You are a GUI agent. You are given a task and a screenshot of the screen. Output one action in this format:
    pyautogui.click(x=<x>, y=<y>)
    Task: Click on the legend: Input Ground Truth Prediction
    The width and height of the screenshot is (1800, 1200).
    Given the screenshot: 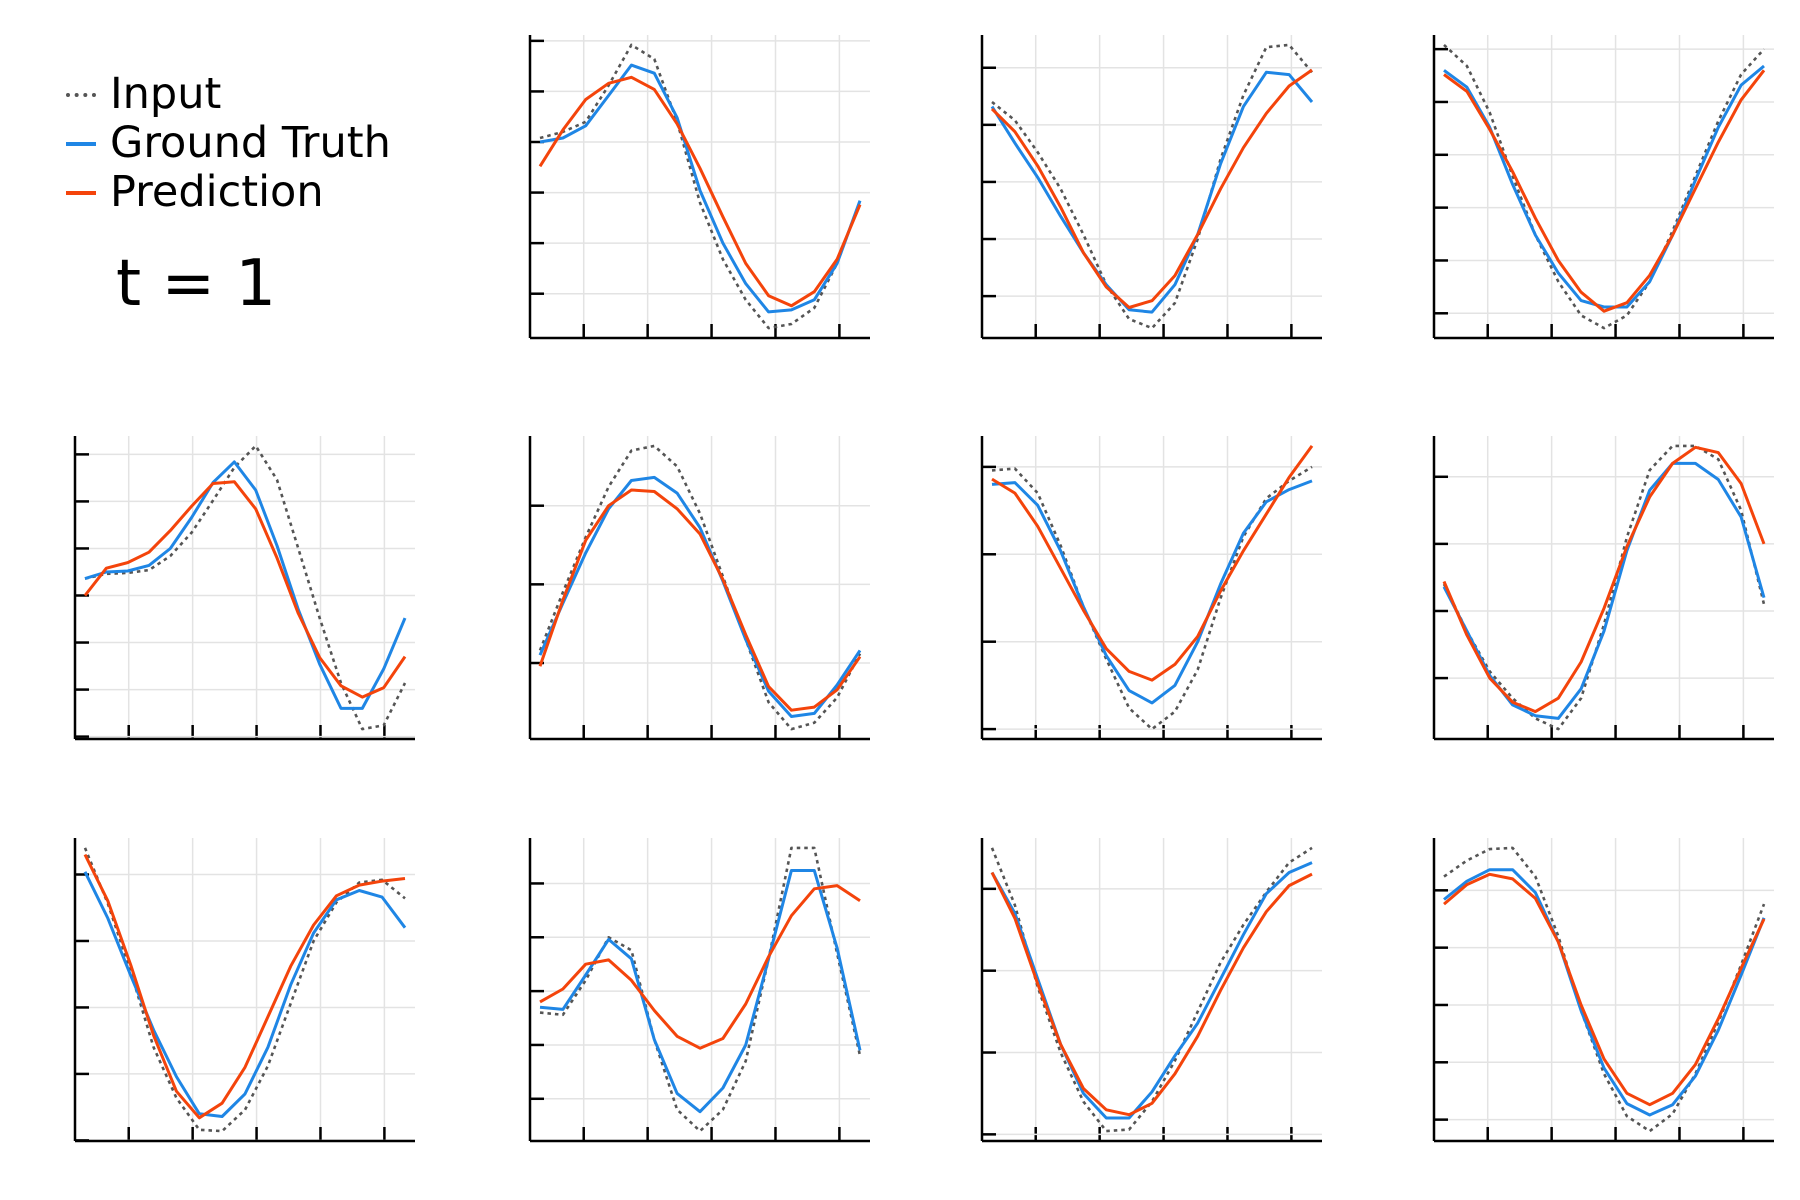 What is the action you would take?
    pyautogui.click(x=228, y=143)
    